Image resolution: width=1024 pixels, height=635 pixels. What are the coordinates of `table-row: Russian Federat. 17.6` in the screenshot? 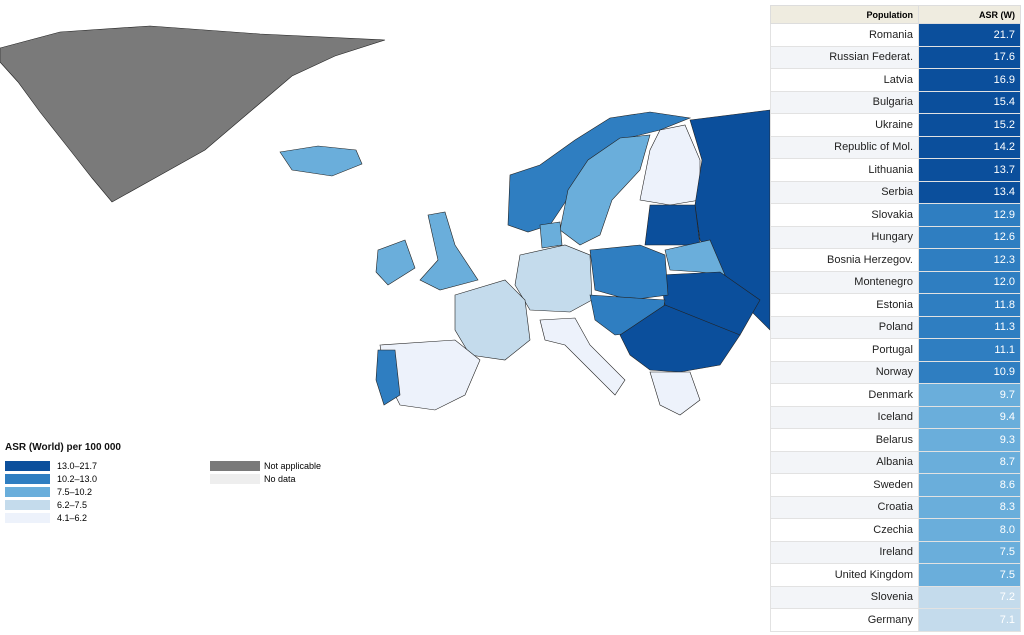 It's located at (895, 57).